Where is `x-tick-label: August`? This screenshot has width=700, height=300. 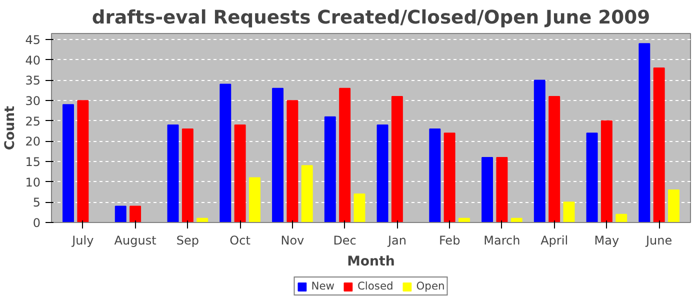
x-tick-label: August is located at coordinates (135, 241).